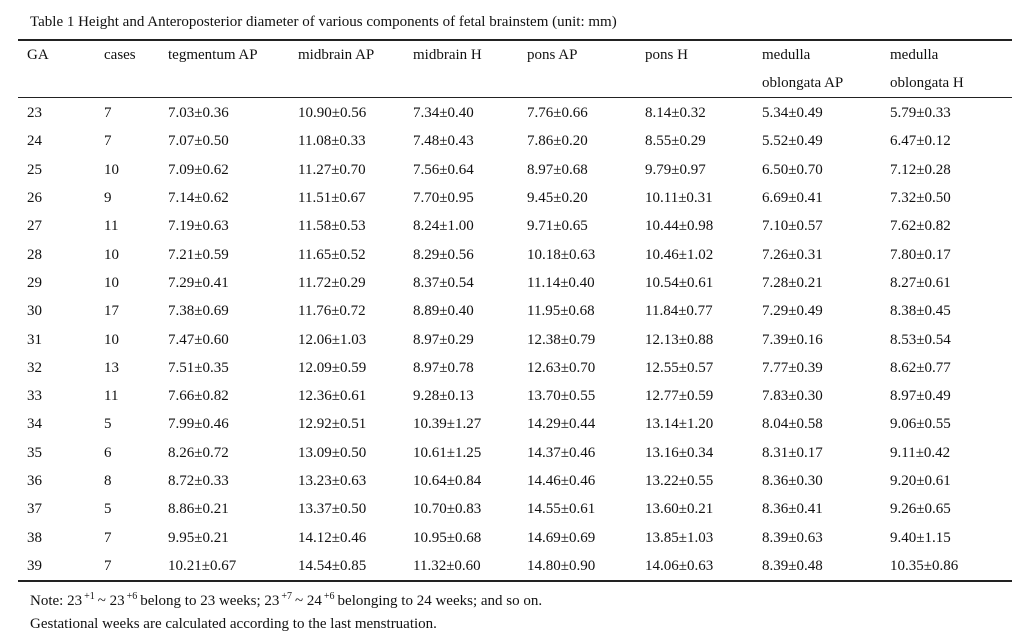  Describe the element at coordinates (198, 226) in the screenshot. I see `cell: 7.19±0.63` at that location.